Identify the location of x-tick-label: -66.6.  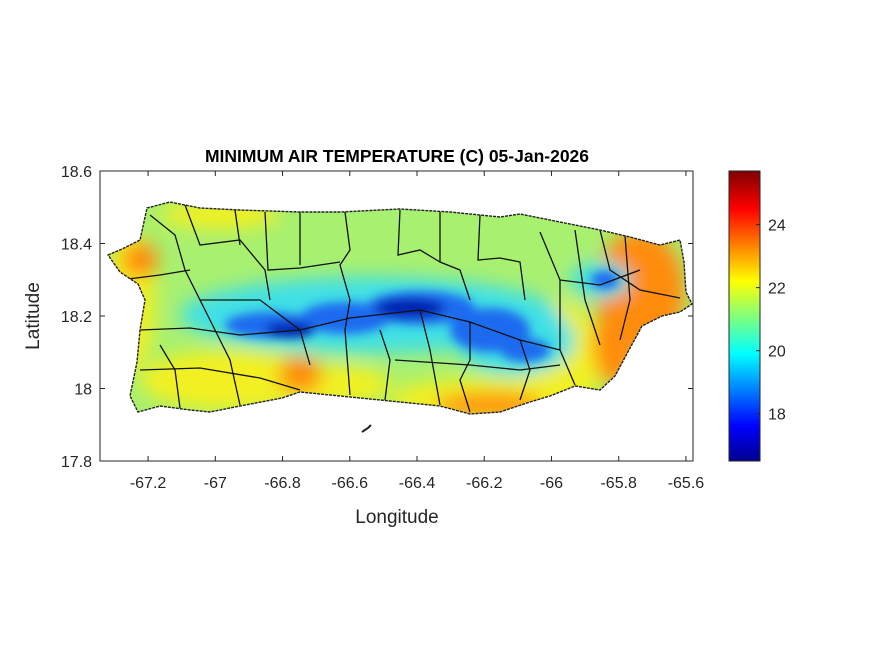
(350, 483).